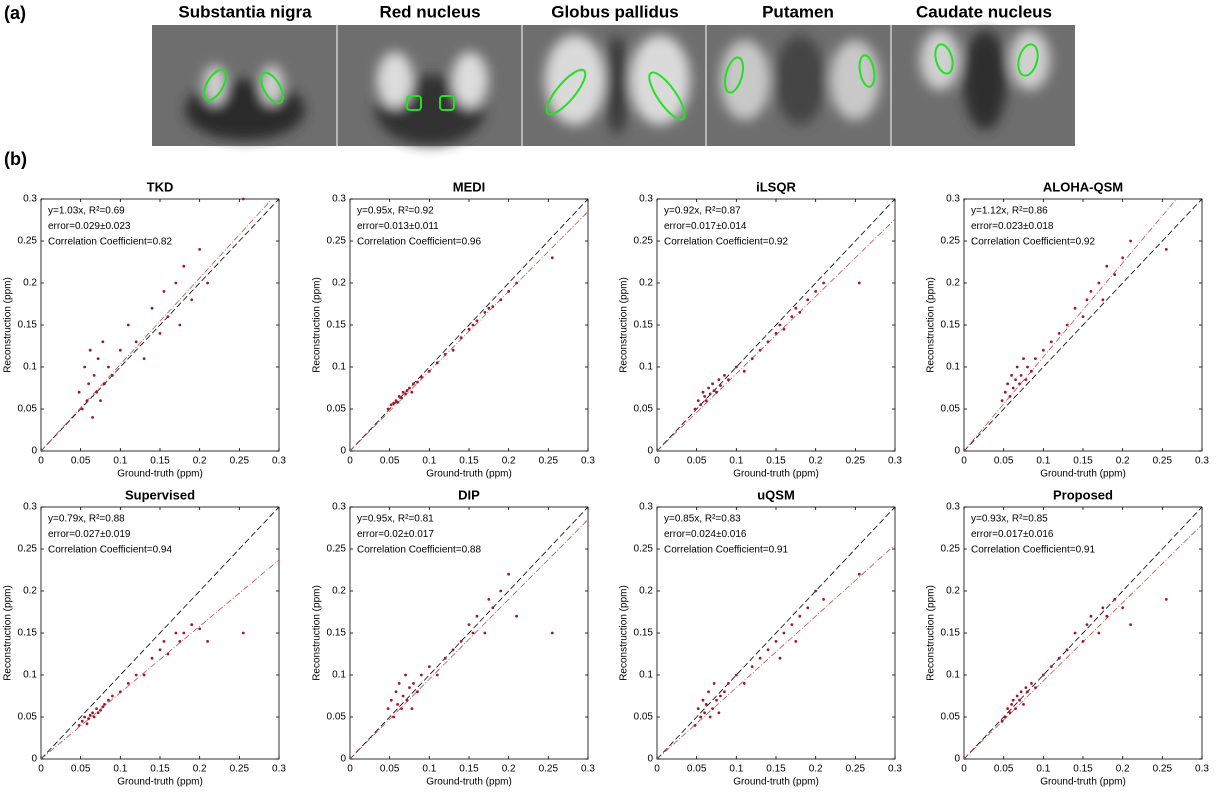  I want to click on y-tick-label: 0.1, so click(339, 367).